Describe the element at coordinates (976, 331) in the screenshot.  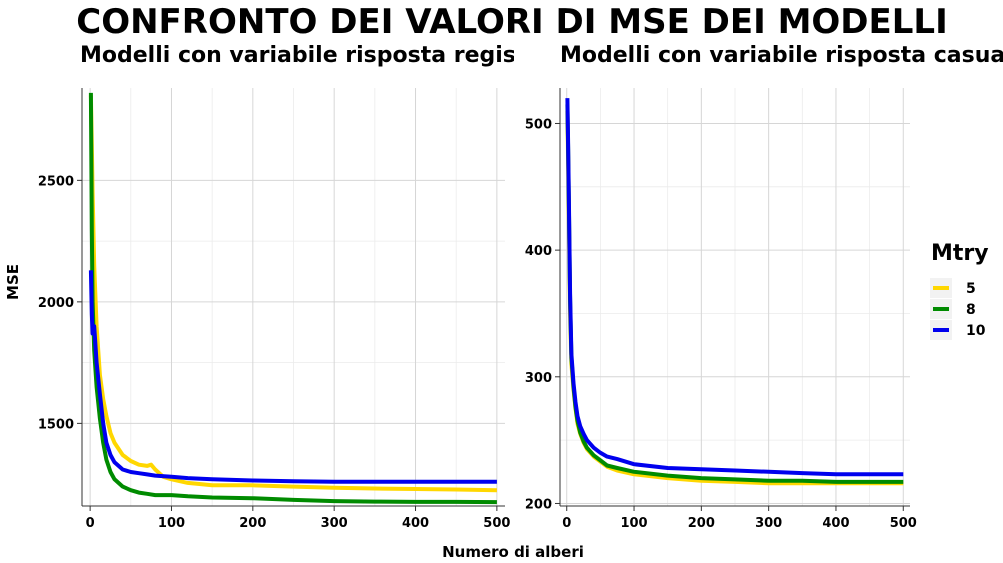
I see `legend-label: 10` at that location.